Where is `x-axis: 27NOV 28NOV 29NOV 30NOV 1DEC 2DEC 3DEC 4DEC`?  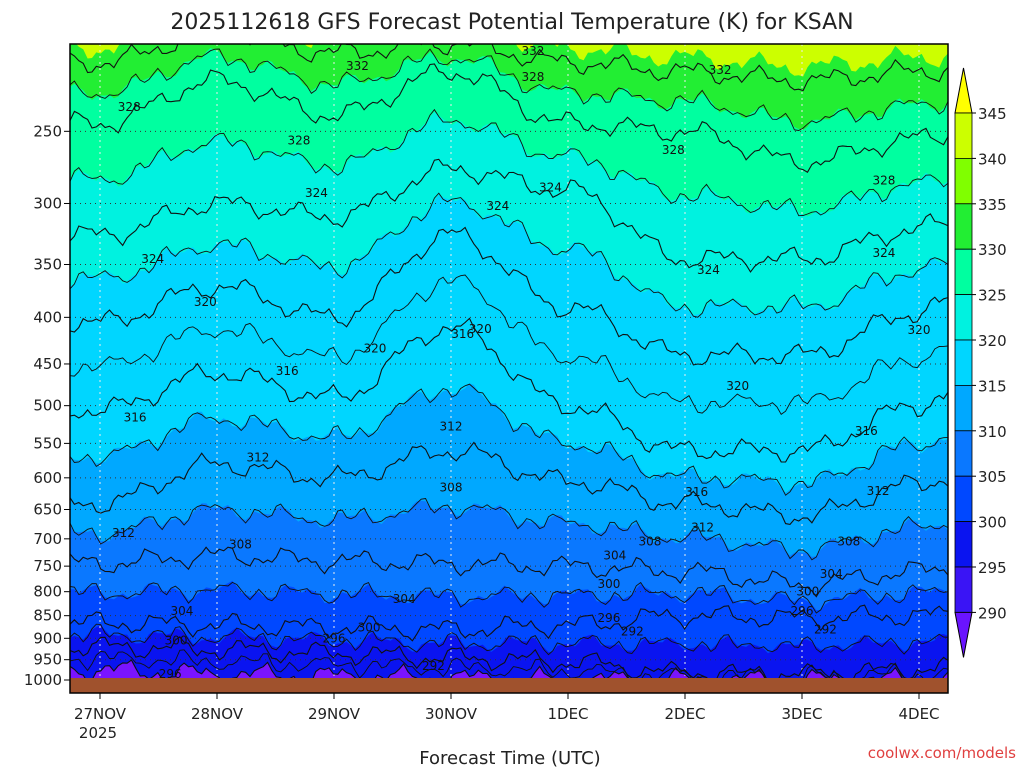 x-axis: 27NOV 28NOV 29NOV 30NOV 1DEC 2DEC 3DEC 4DEC is located at coordinates (507, 708).